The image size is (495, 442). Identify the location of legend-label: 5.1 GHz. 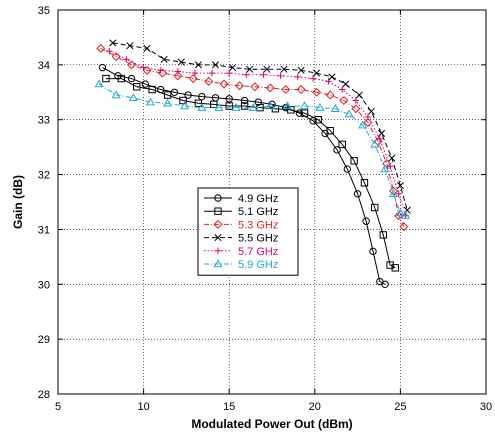
(258, 212).